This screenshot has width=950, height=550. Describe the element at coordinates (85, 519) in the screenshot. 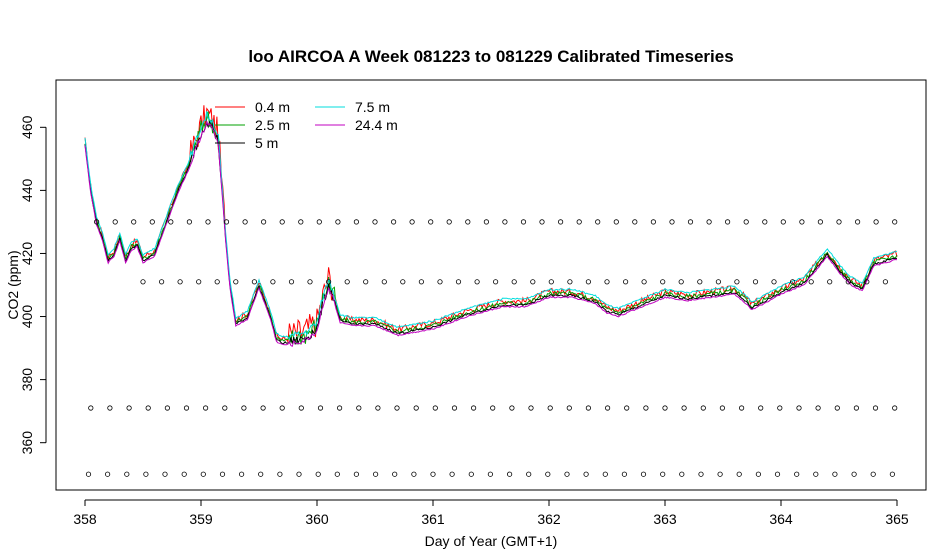

I see `x-tick-label: 358` at that location.